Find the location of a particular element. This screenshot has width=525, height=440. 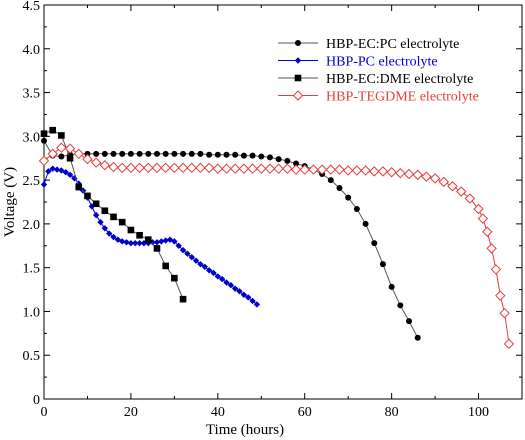

legend-entry: HBP-TEGDME electrolyte is located at coordinates (378, 97).